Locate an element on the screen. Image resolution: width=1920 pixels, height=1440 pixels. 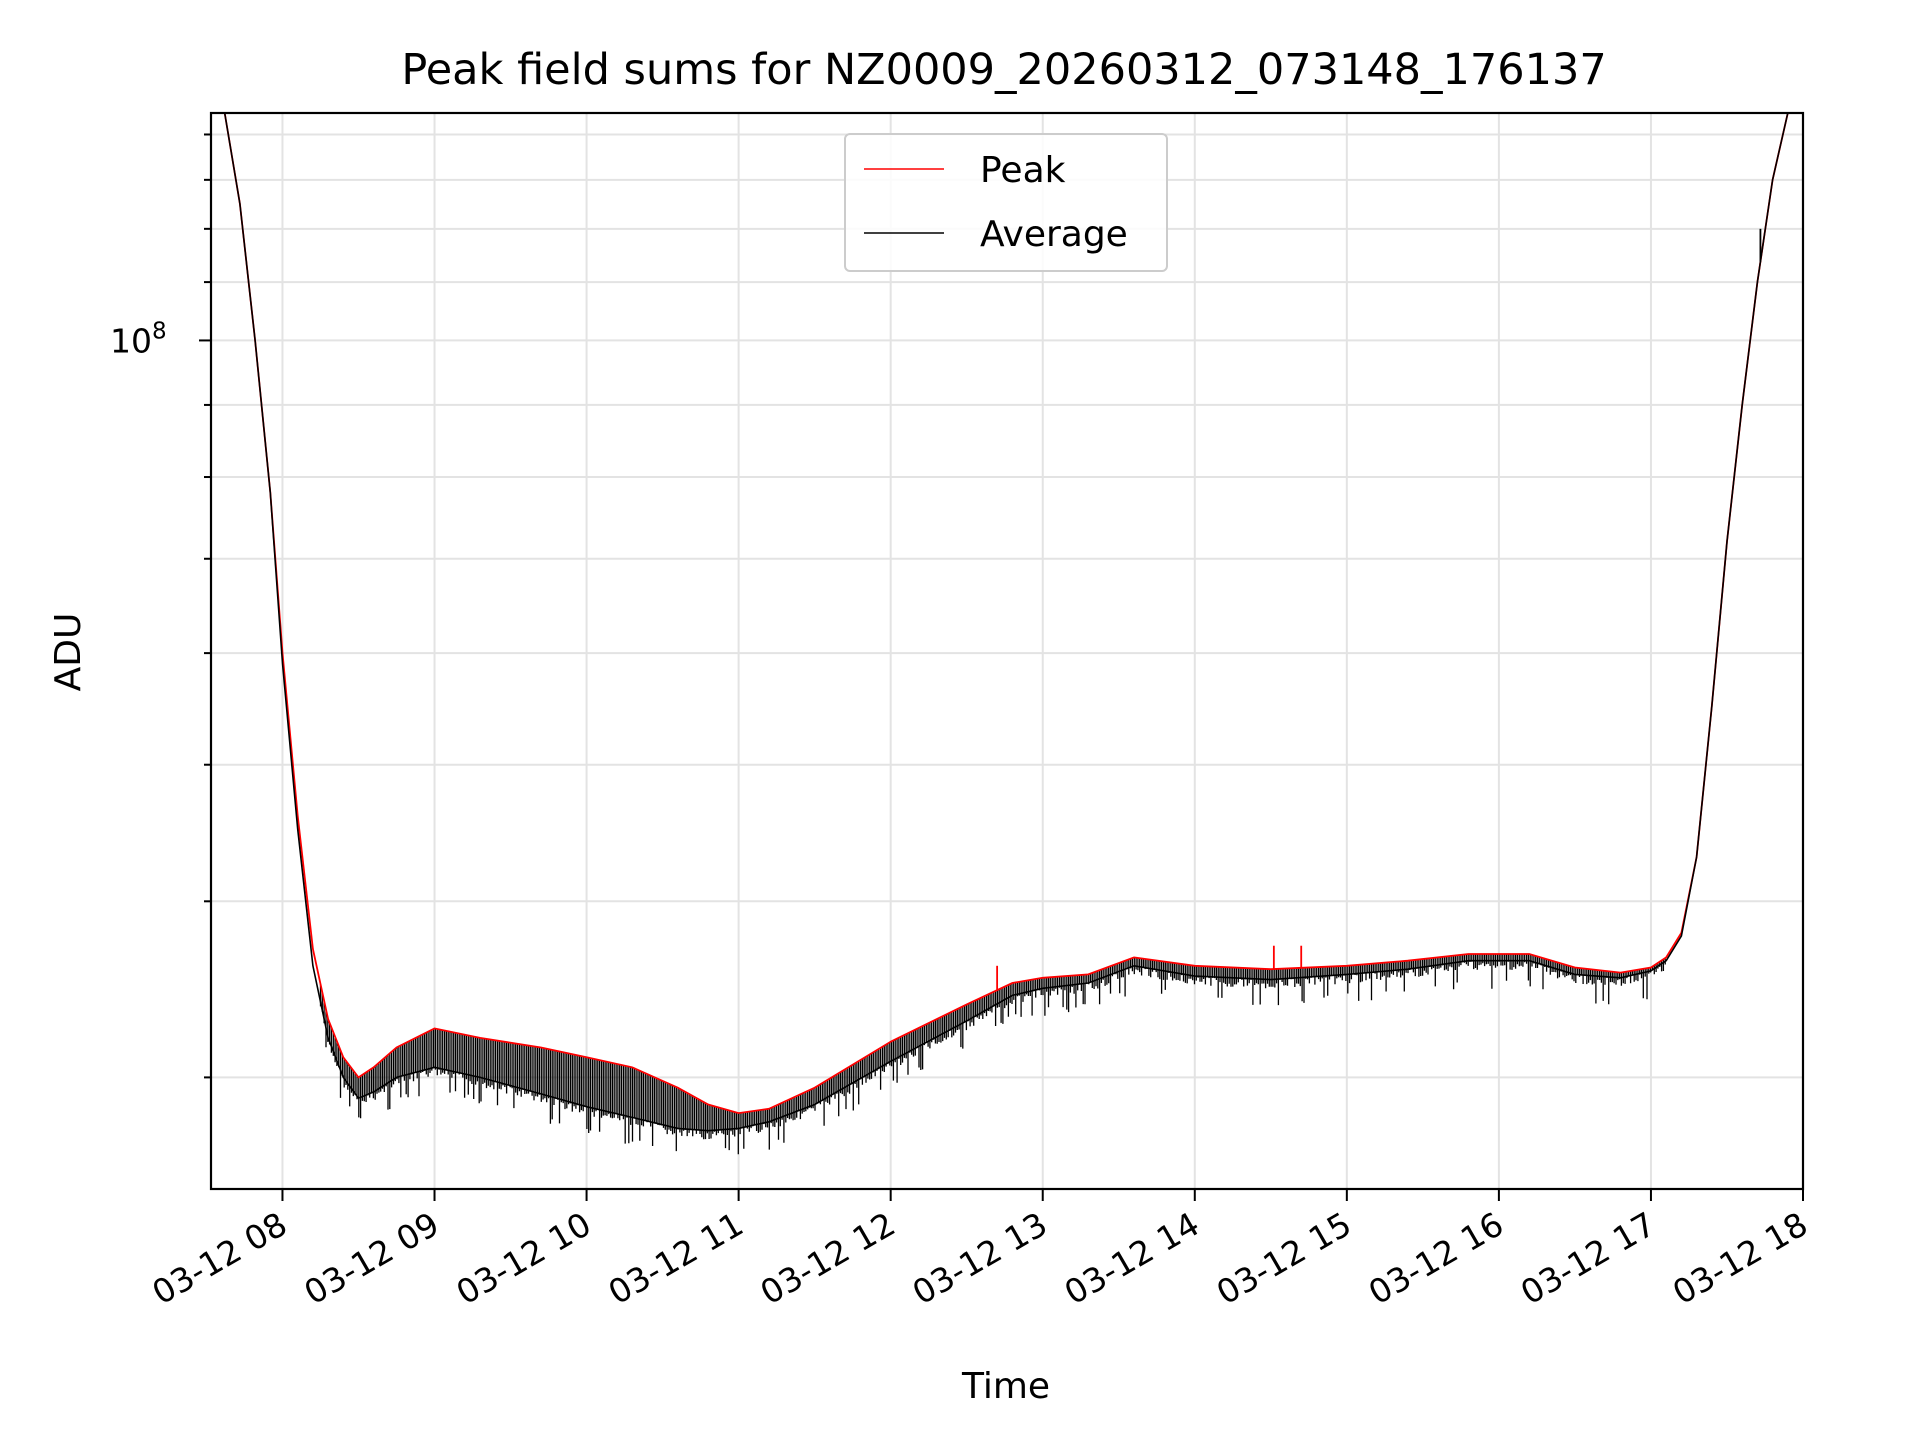
y-tick-label: 108 is located at coordinates (138, 339).